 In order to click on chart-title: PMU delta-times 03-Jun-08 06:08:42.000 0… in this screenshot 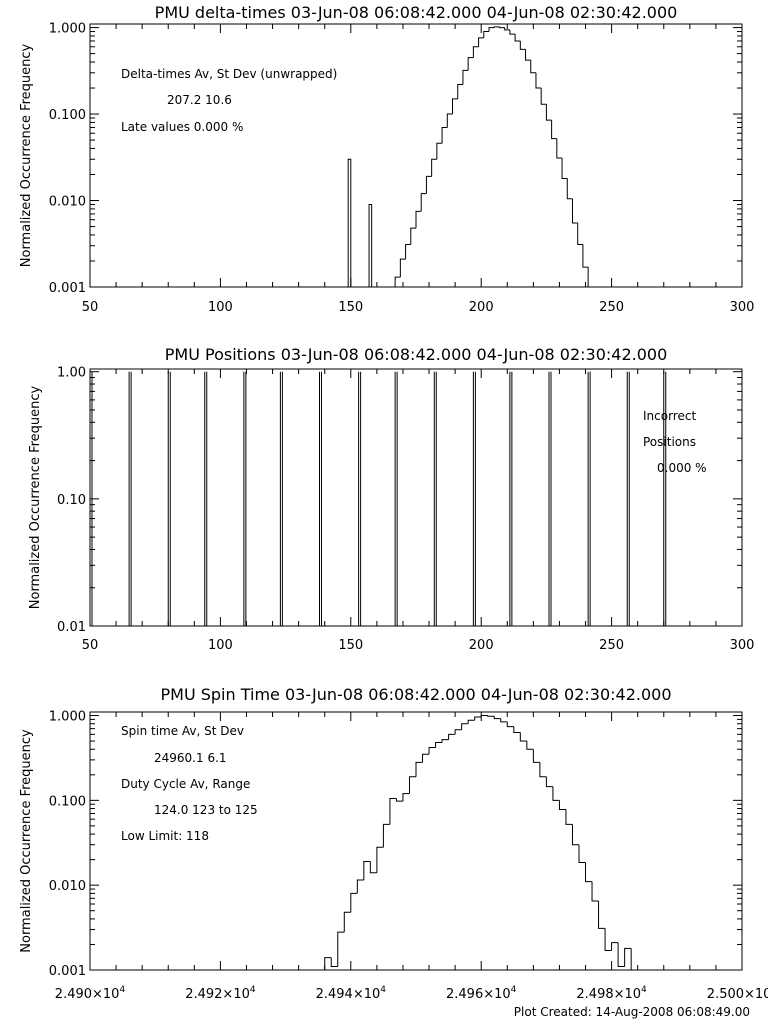, I will do `click(416, 12)`.